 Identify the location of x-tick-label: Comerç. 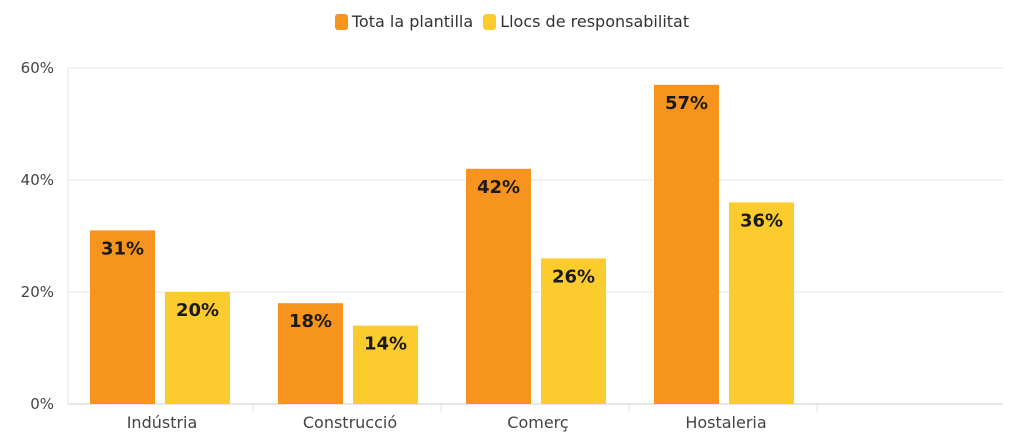
(537, 422).